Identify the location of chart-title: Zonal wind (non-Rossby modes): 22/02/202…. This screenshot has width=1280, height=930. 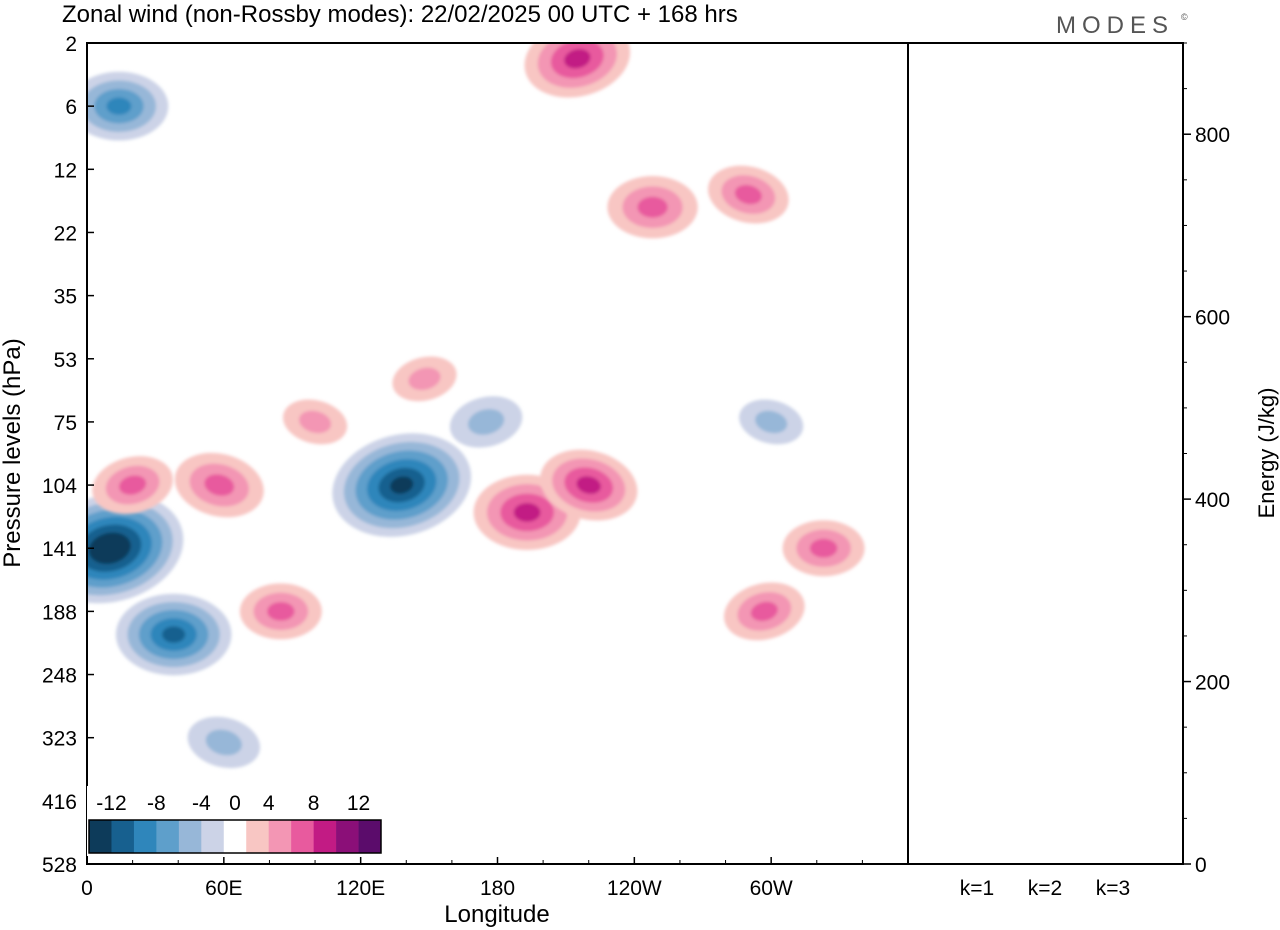
(400, 14).